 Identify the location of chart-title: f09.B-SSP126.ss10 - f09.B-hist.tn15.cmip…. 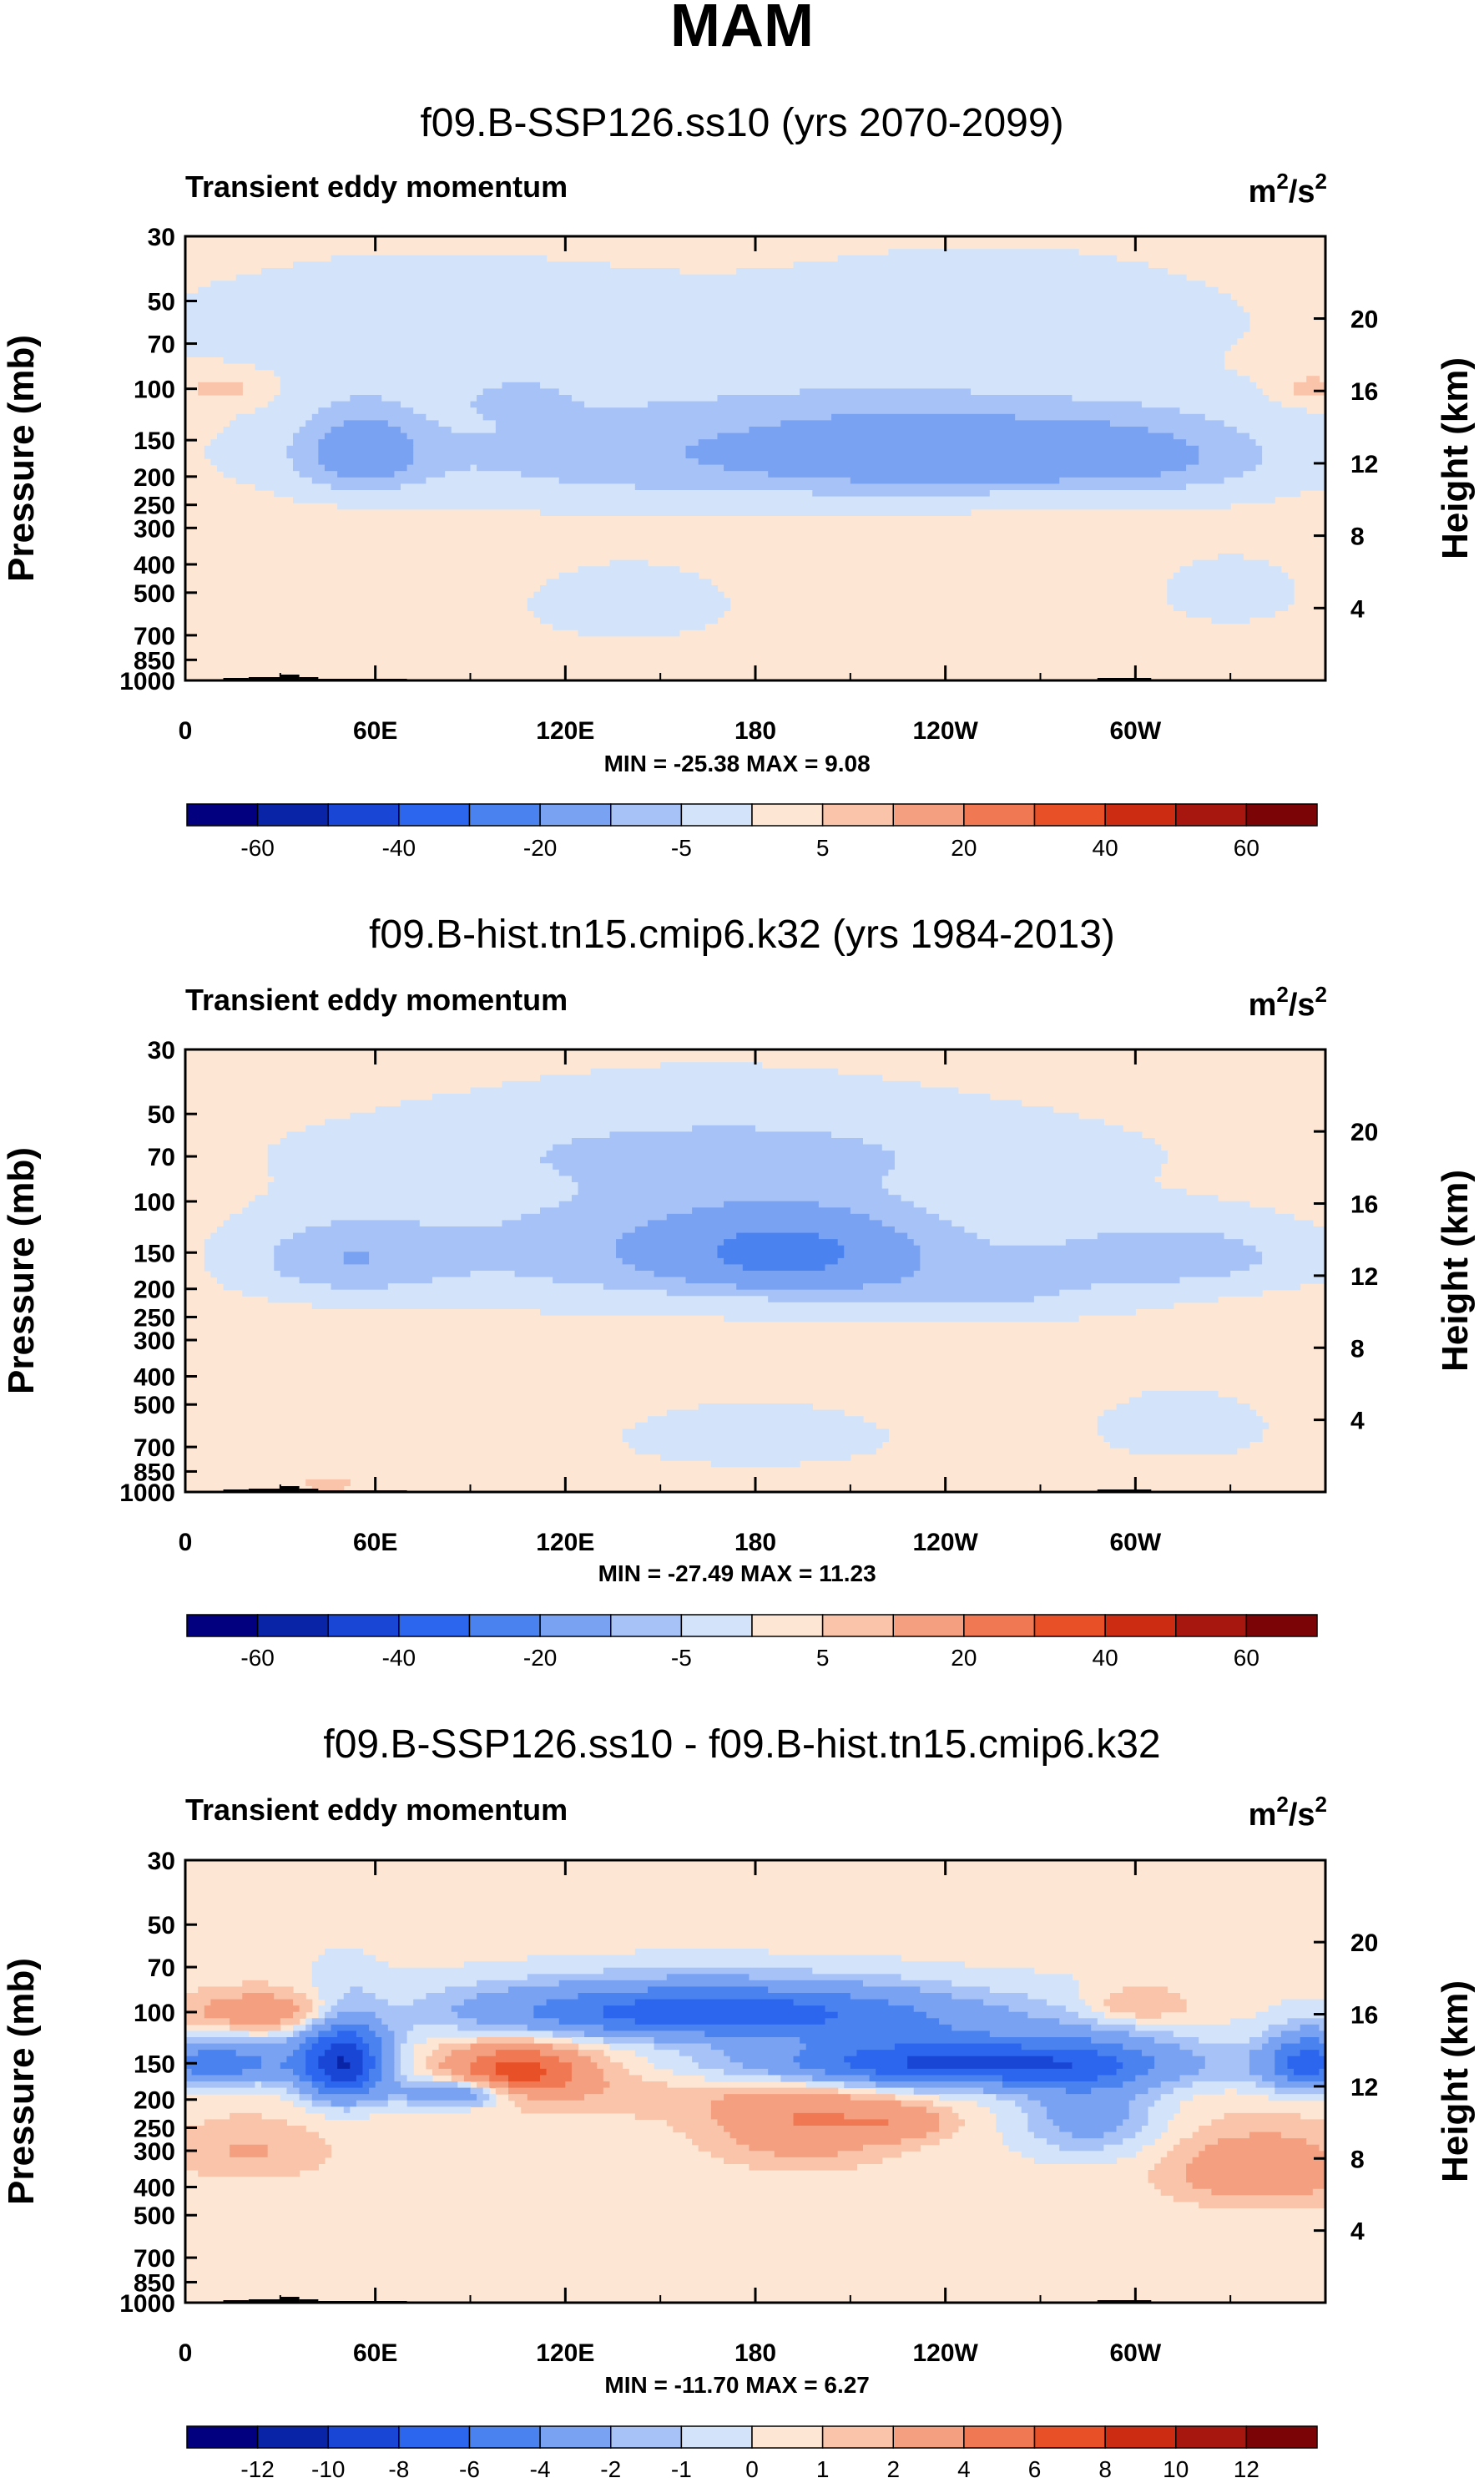
(741, 1744).